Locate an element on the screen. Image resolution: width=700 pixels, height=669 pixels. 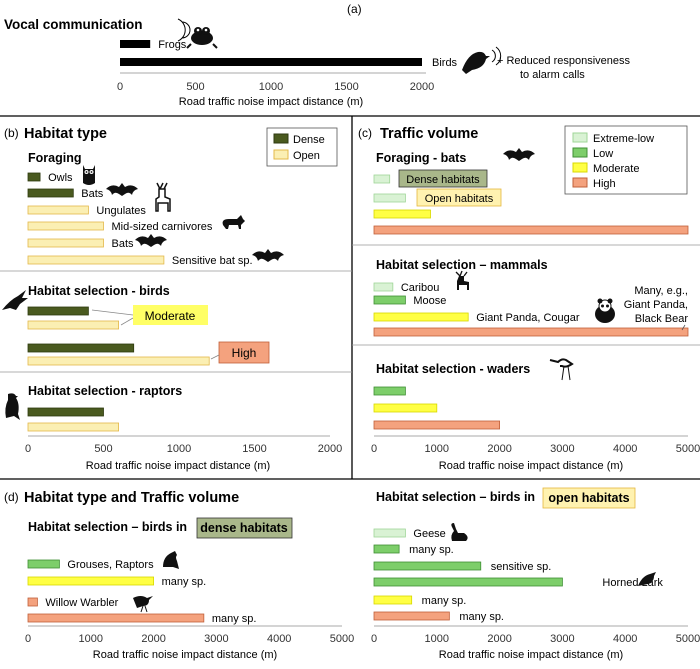
panel-b-bar-label: Bats is located at coordinates (123, 244).